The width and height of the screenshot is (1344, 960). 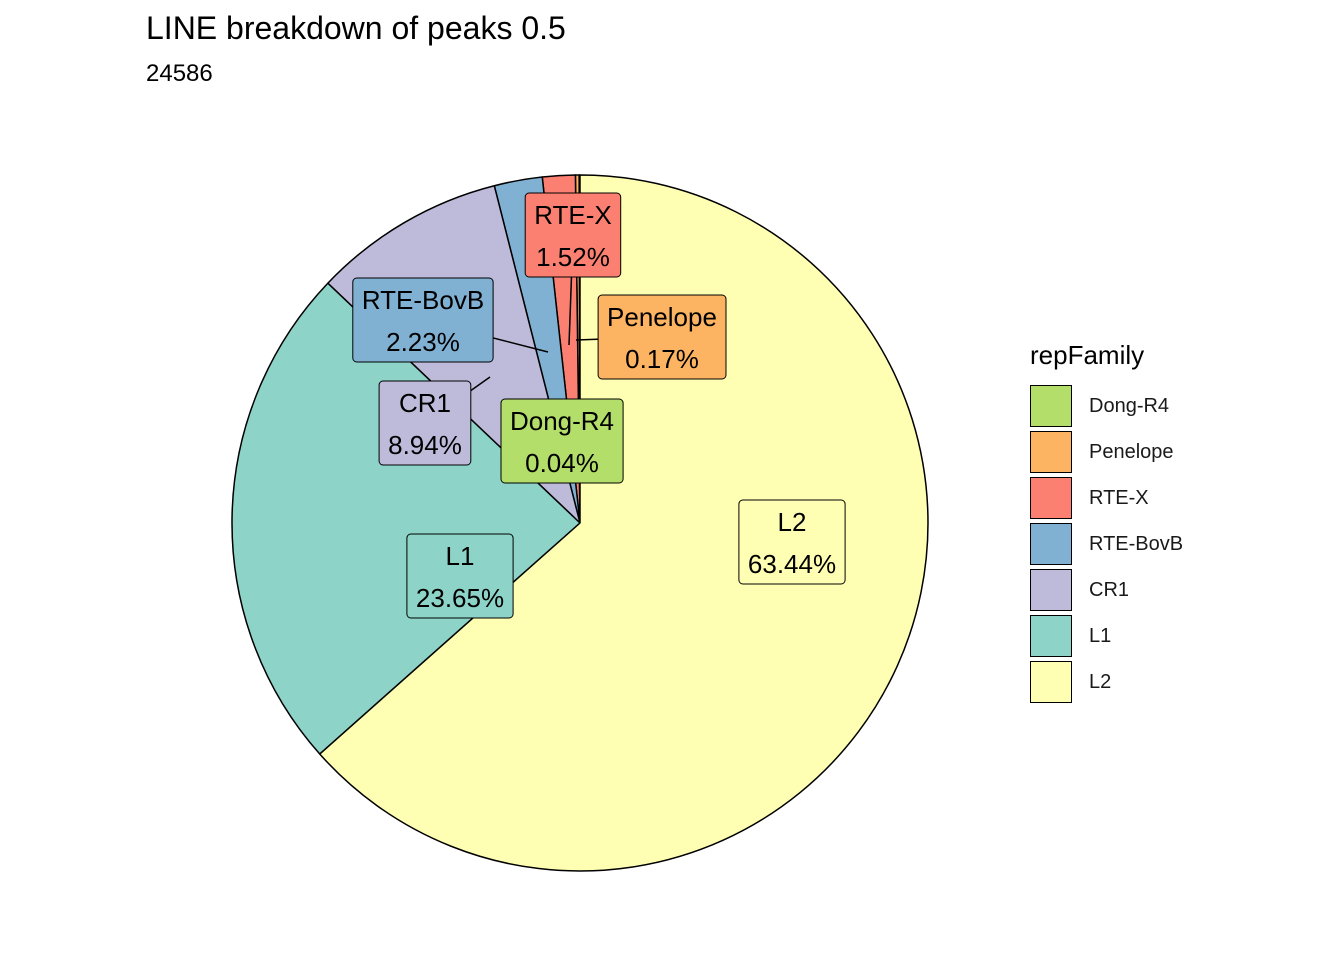 What do you see at coordinates (573, 257) in the screenshot?
I see `slice-label-percent: 1.52%` at bounding box center [573, 257].